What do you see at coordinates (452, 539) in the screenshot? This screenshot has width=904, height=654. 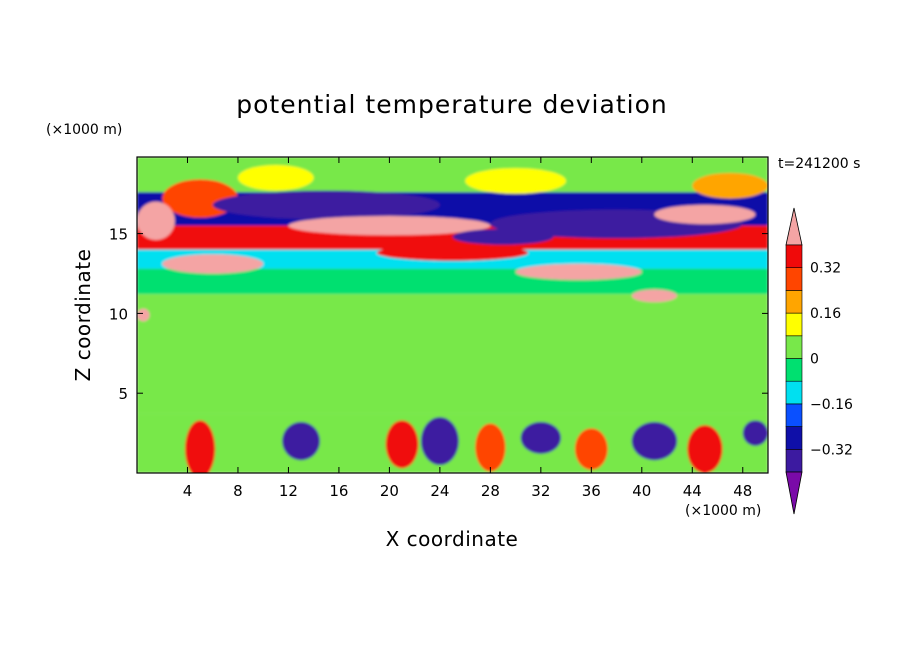 I see `x-axis-title: X coordinate` at bounding box center [452, 539].